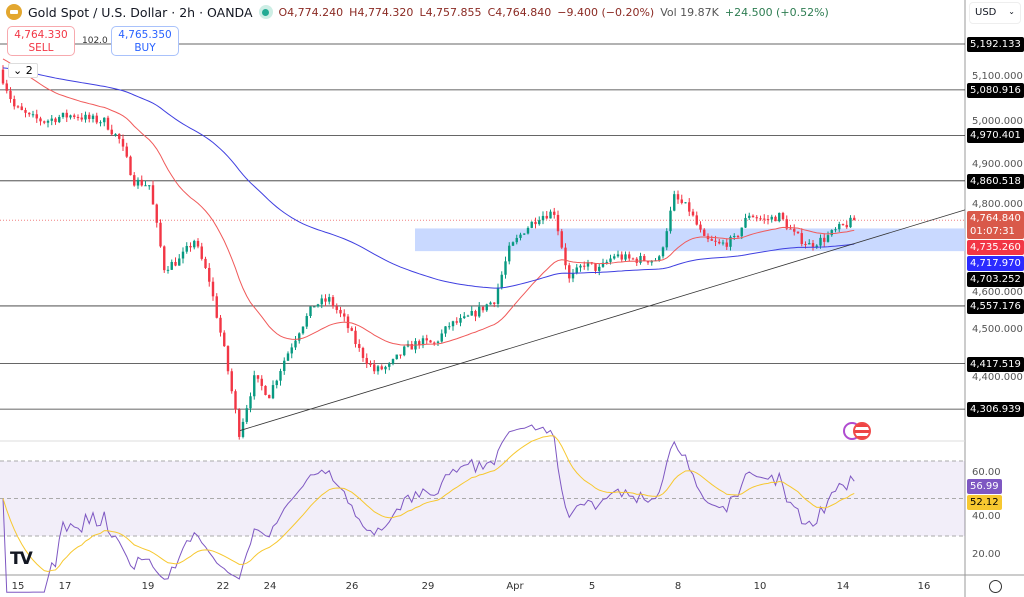 The image size is (1024, 597). What do you see at coordinates (995, 263) in the screenshot?
I see `slow-ma-price-label: 4,717.970` at bounding box center [995, 263].